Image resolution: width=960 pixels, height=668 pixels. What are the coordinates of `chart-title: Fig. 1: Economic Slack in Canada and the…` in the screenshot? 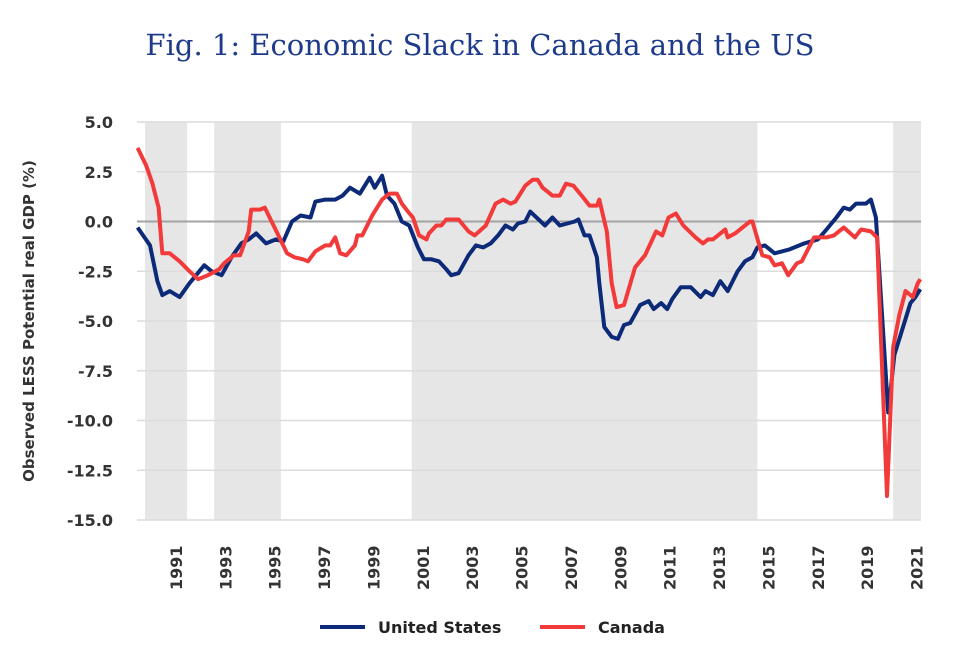 It's located at (480, 45).